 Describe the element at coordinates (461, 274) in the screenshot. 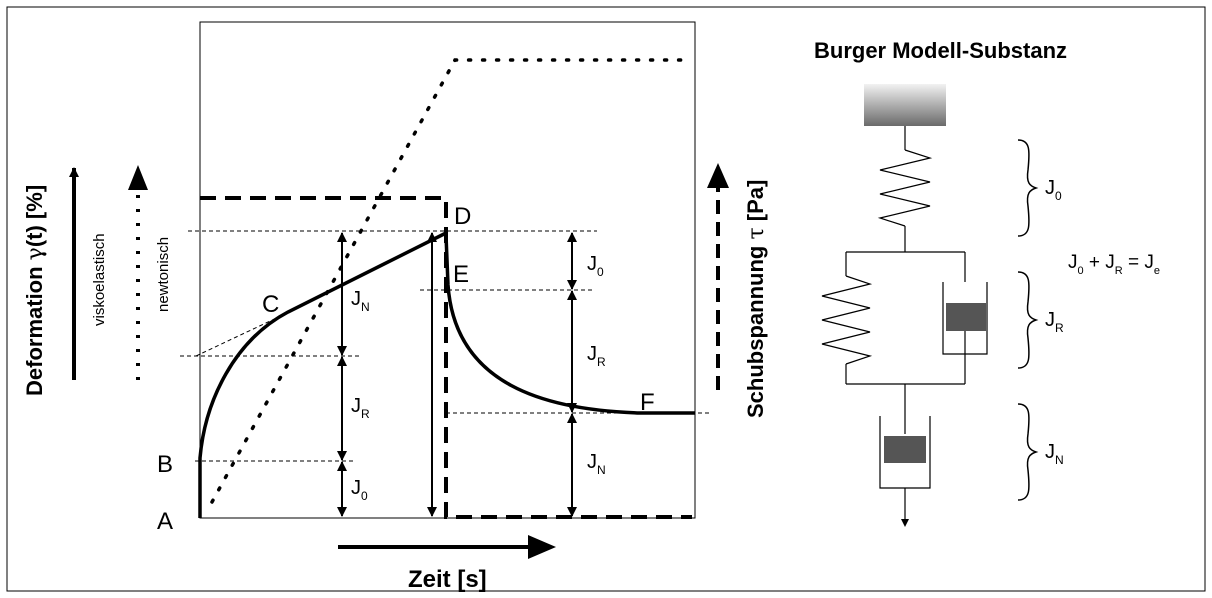

I see `point-e-label: E` at that location.